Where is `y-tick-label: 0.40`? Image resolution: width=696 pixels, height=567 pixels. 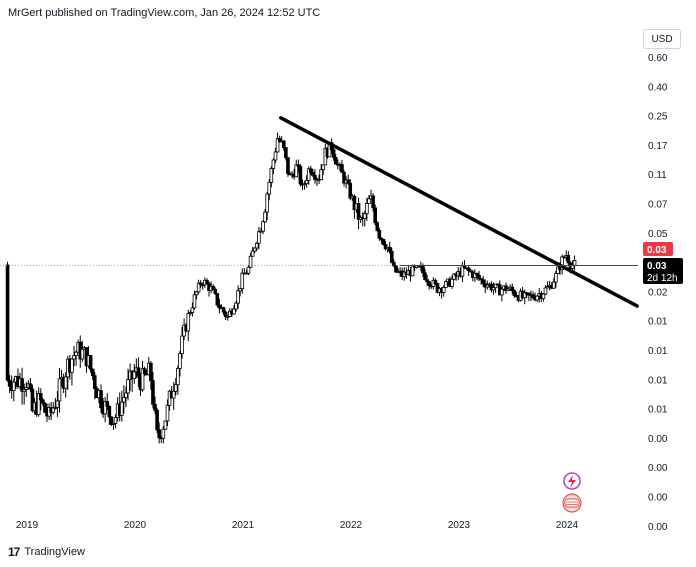 y-tick-label: 0.40 is located at coordinates (658, 87).